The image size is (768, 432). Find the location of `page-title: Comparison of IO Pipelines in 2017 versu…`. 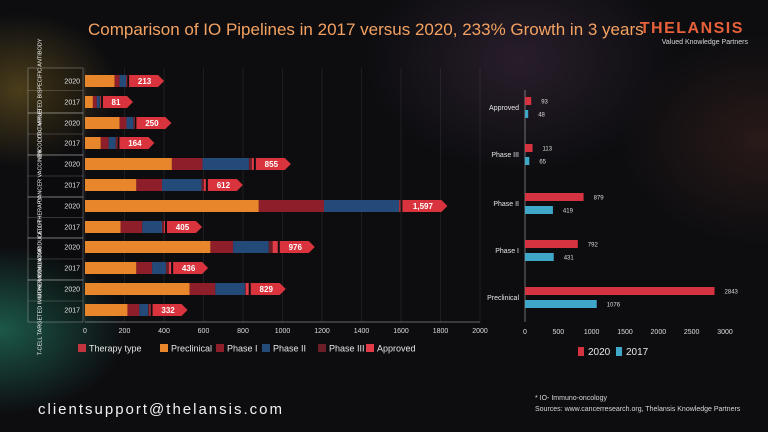

page-title: Comparison of IO Pipelines in 2017 versu… is located at coordinates (366, 29).